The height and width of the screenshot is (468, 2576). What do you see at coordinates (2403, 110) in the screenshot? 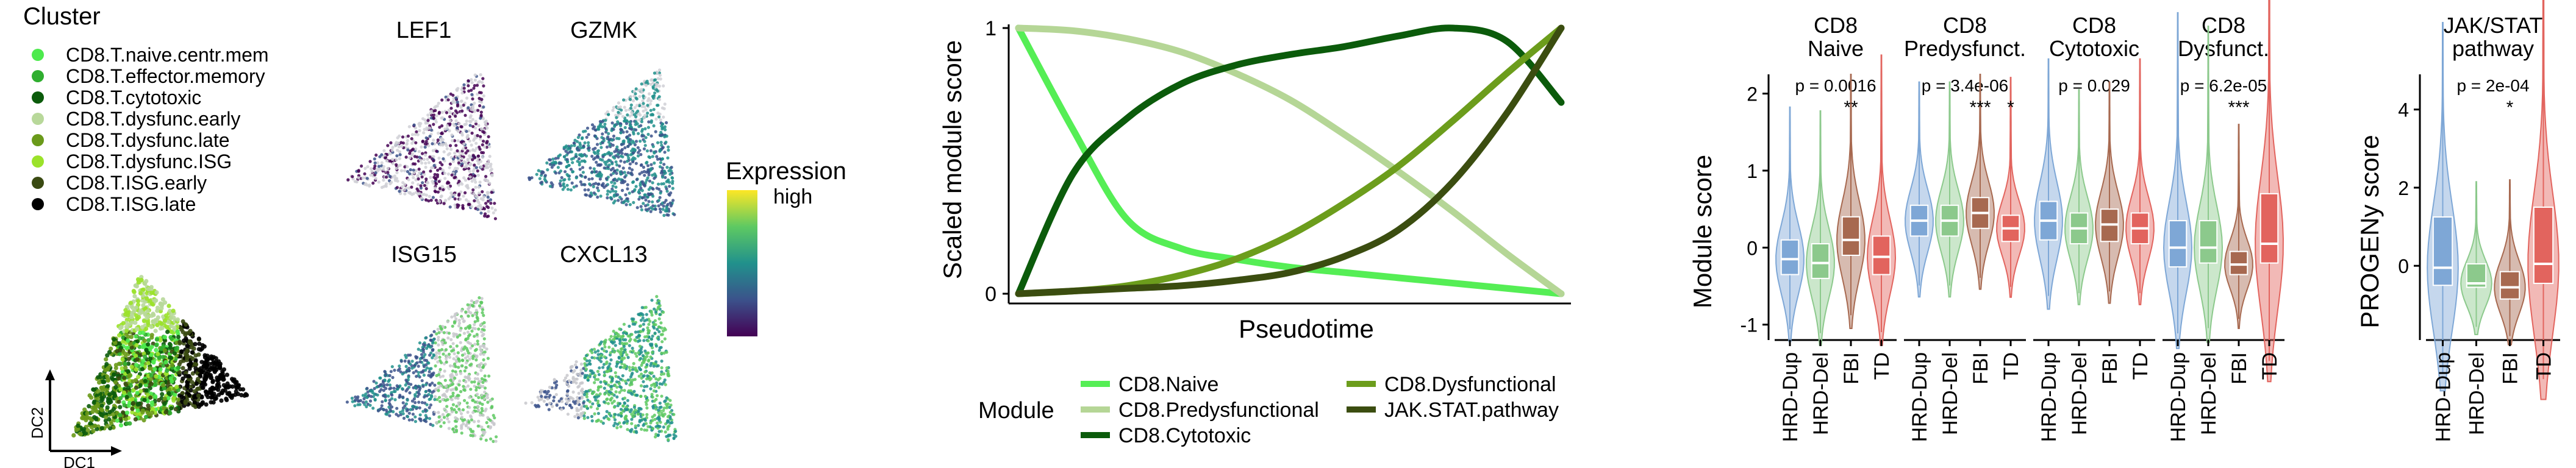
I see `violin-ytick: 4` at bounding box center [2403, 110].